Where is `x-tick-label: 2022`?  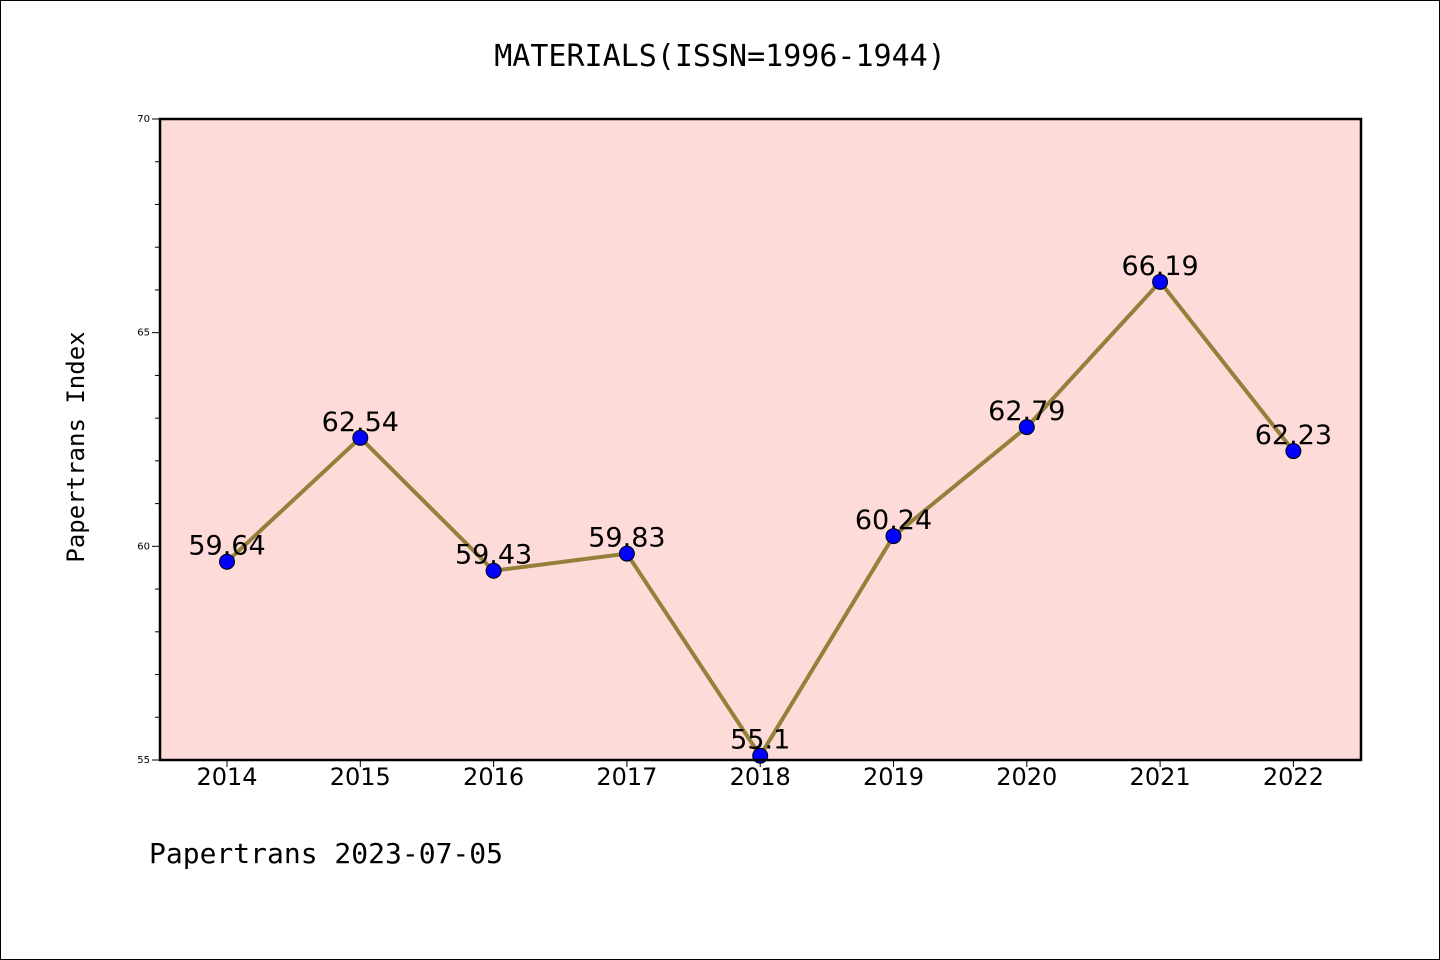
x-tick-label: 2022 is located at coordinates (1293, 777).